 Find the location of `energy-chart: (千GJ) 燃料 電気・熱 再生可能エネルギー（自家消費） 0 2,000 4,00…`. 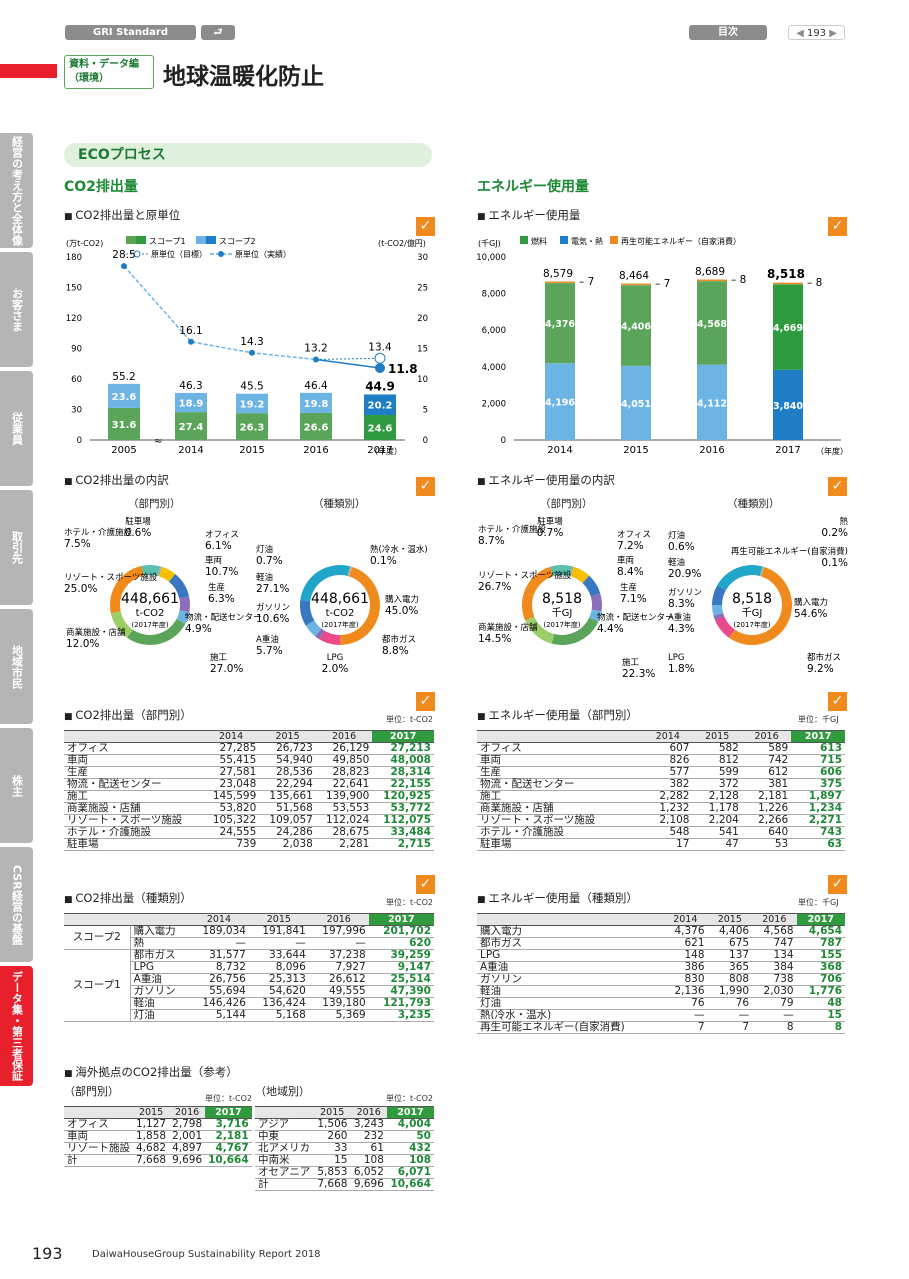

energy-chart: (千GJ) 燃料 電気・熱 再生可能エネルギー（自家消費） 0 2,000 4,00… is located at coordinates (662, 346).